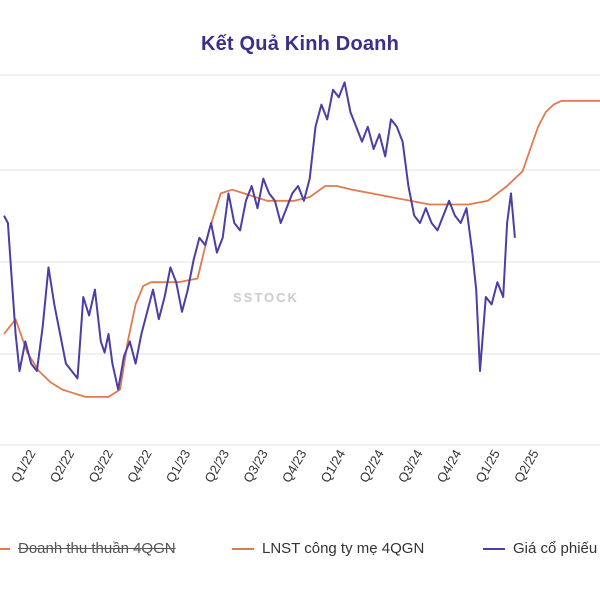  Describe the element at coordinates (243, 548) in the screenshot. I see `legend-swatch-profit` at that location.